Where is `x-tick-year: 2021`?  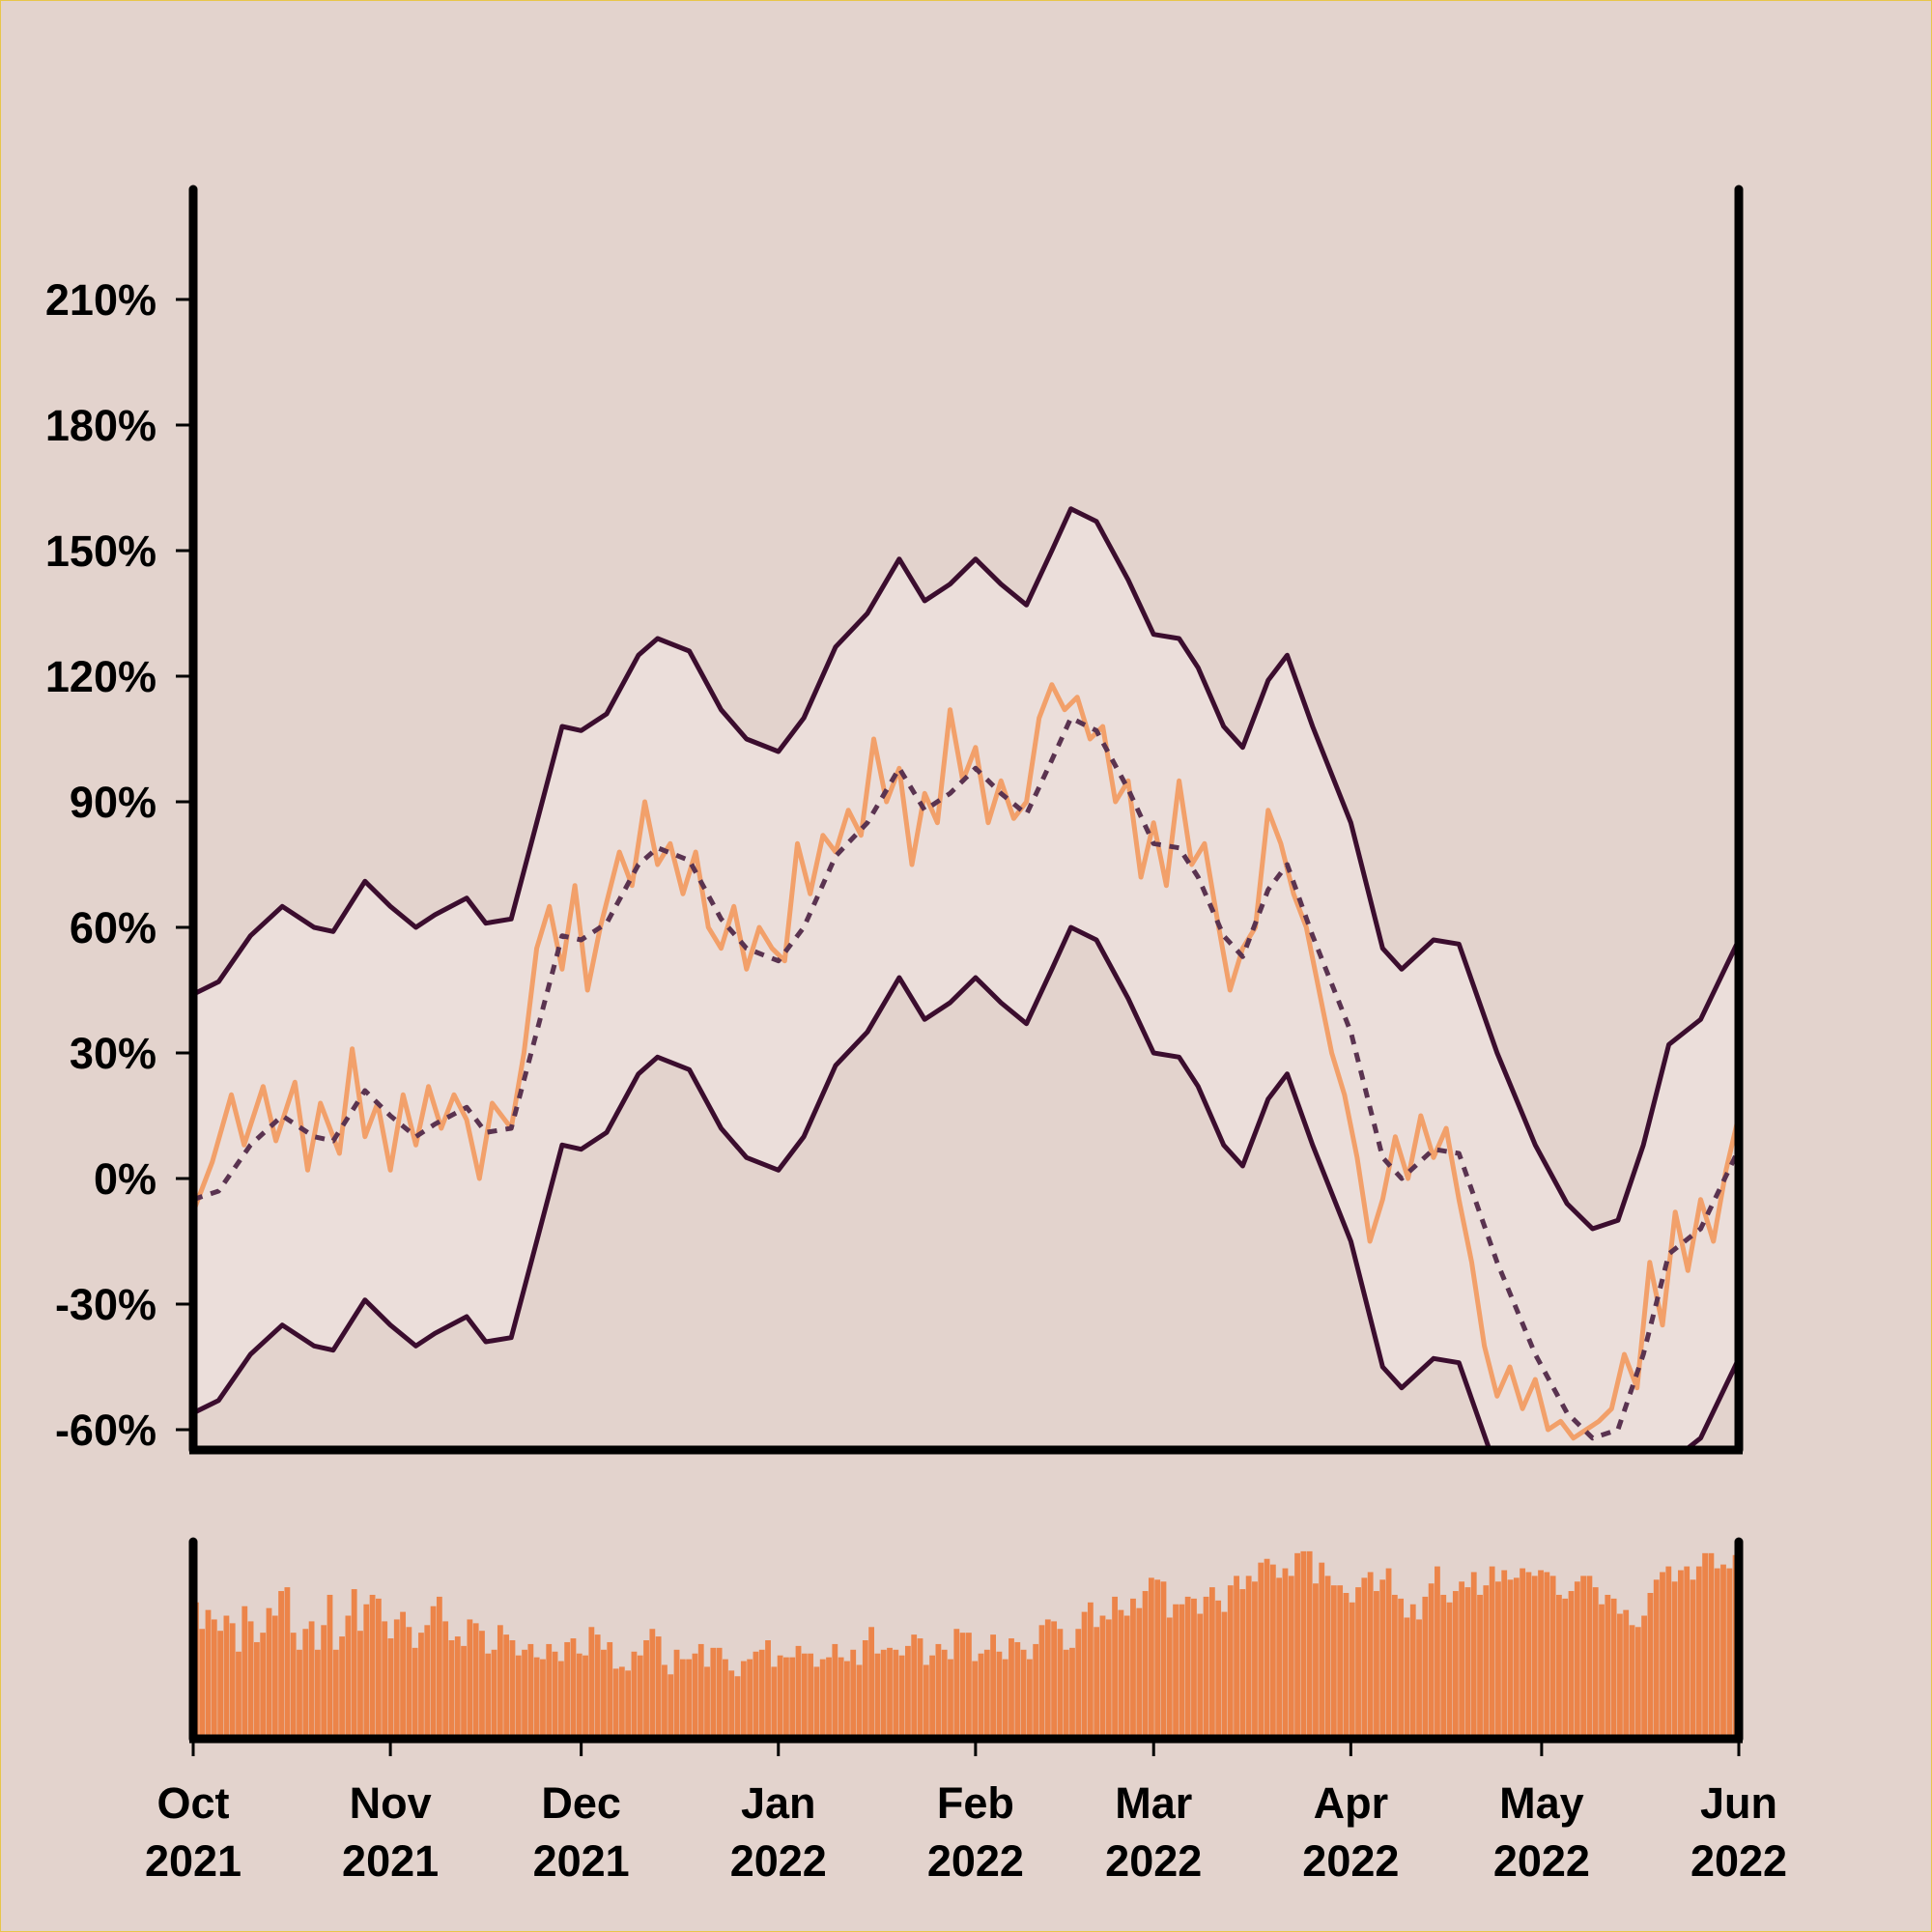
x-tick-year: 2021 is located at coordinates (193, 1861).